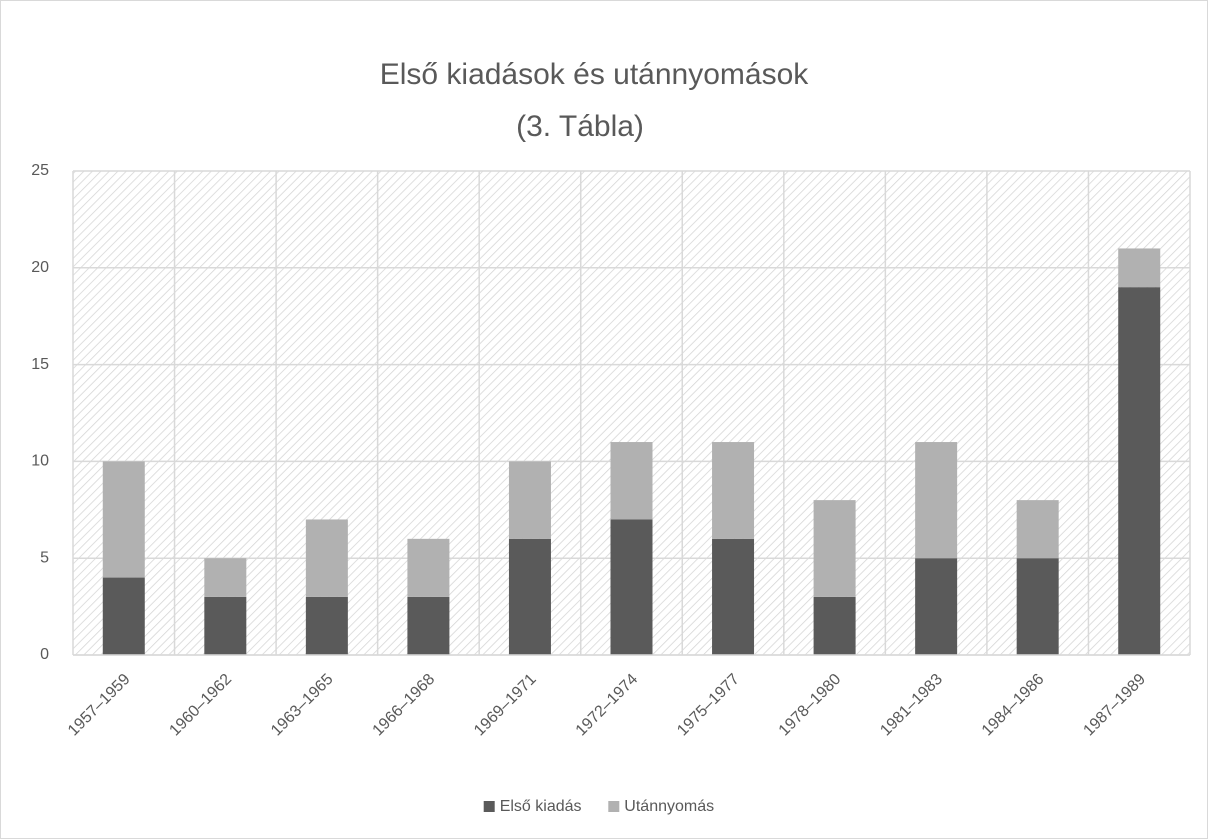 This screenshot has width=1208, height=839. I want to click on y-tick-label: 0, so click(44, 654).